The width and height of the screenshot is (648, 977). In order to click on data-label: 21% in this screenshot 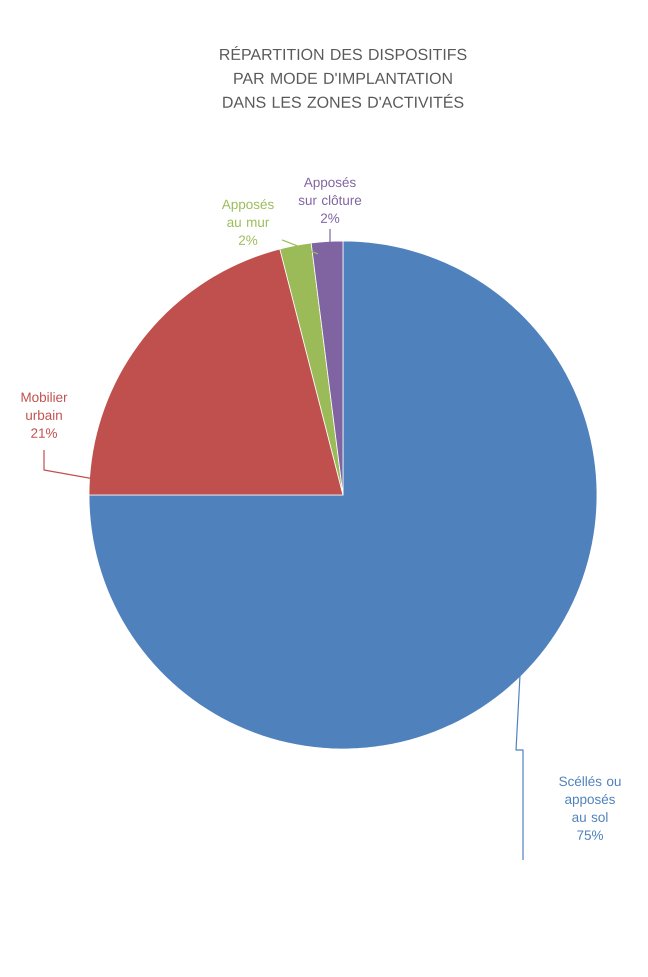, I will do `click(44, 433)`.